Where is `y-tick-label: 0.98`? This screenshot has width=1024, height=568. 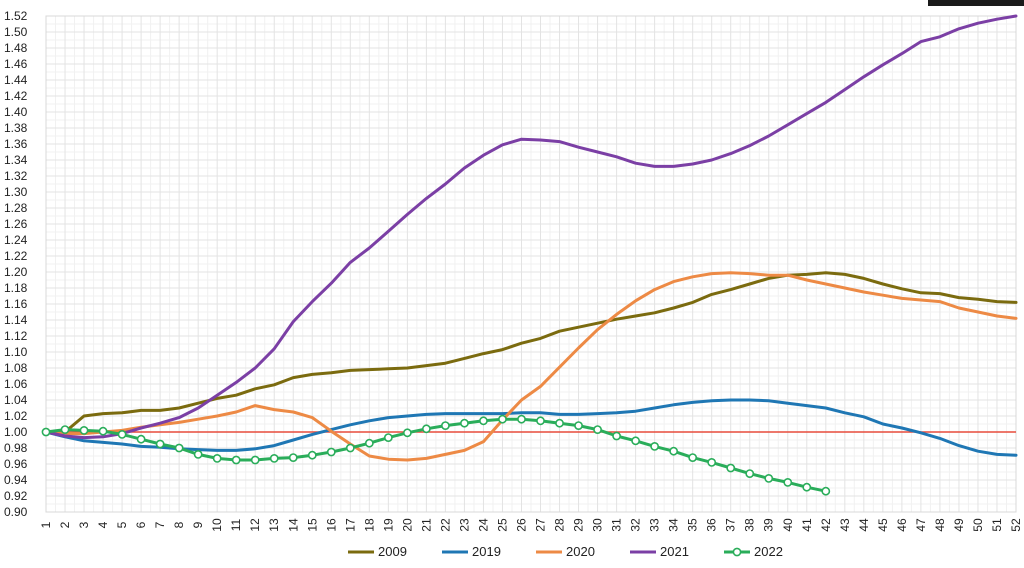 y-tick-label: 0.98 is located at coordinates (16, 448).